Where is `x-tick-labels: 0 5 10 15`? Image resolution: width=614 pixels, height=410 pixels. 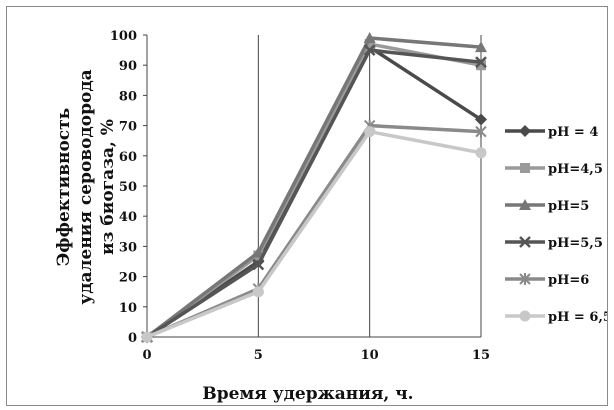 x-tick-labels: 0 5 10 15 is located at coordinates (316, 355).